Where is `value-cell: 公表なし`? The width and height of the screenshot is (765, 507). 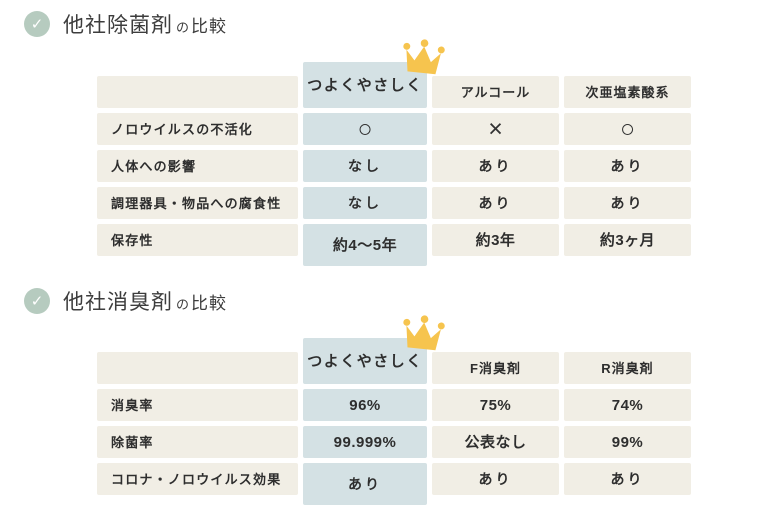 value-cell: 公表なし is located at coordinates (495, 442).